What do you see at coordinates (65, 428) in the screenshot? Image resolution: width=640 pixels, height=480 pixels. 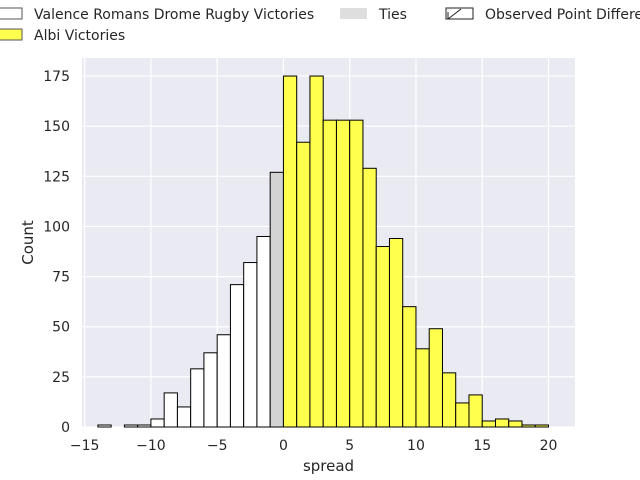 I see `y-tick-label: 0` at bounding box center [65, 428].